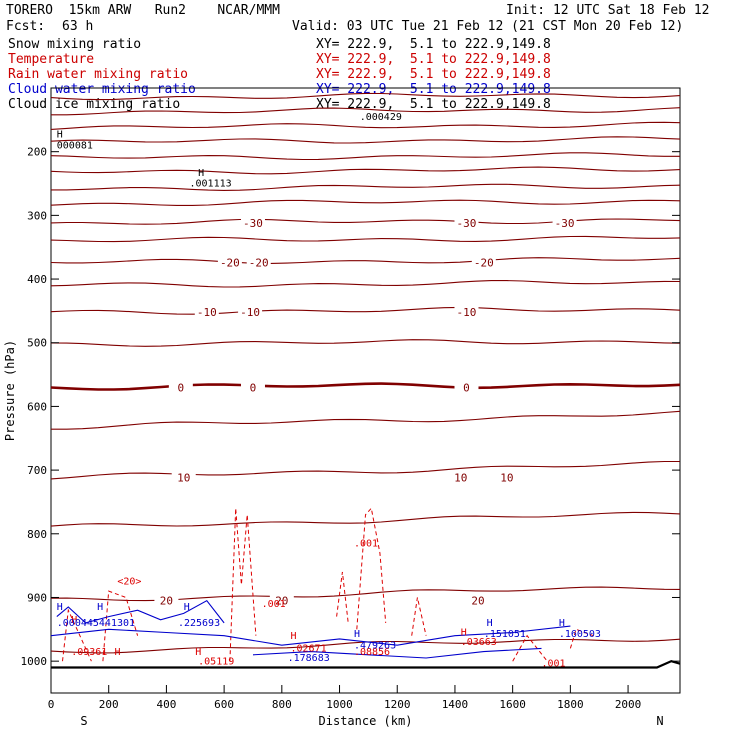 The width and height of the screenshot is (740, 740). Describe the element at coordinates (199, 623) in the screenshot. I see `cloud-water-label: .225693` at that location.